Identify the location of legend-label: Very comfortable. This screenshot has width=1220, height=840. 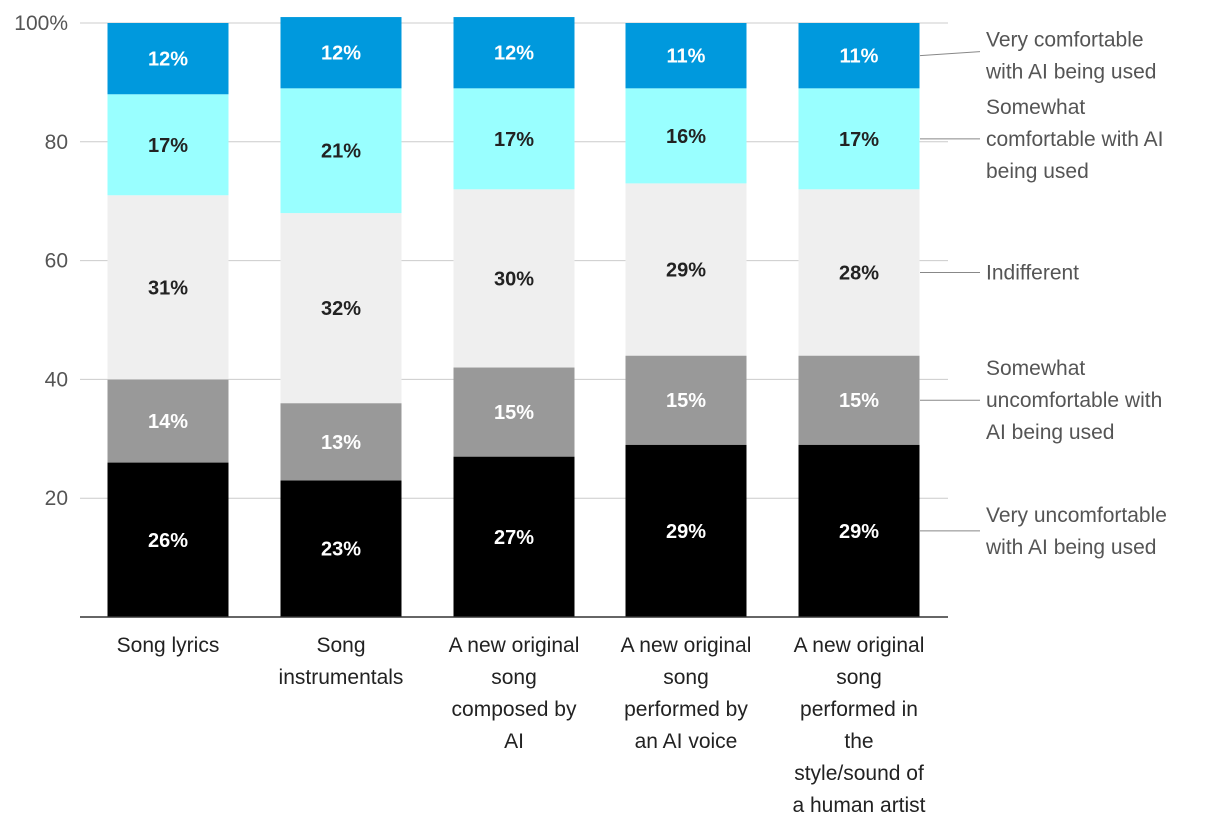
(1065, 40).